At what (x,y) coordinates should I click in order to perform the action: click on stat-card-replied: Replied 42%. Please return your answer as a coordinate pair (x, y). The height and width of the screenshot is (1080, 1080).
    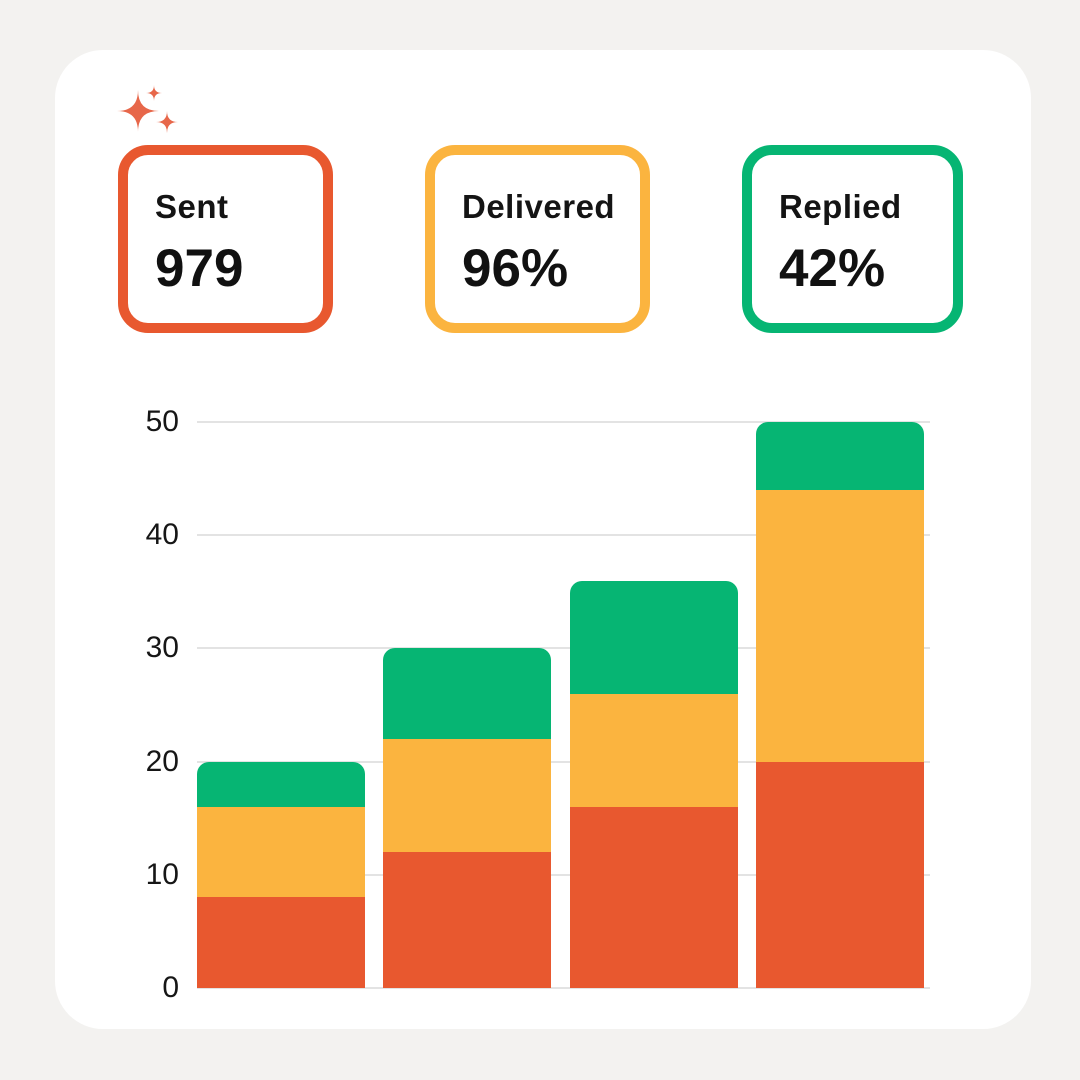
    Looking at the image, I should click on (852, 239).